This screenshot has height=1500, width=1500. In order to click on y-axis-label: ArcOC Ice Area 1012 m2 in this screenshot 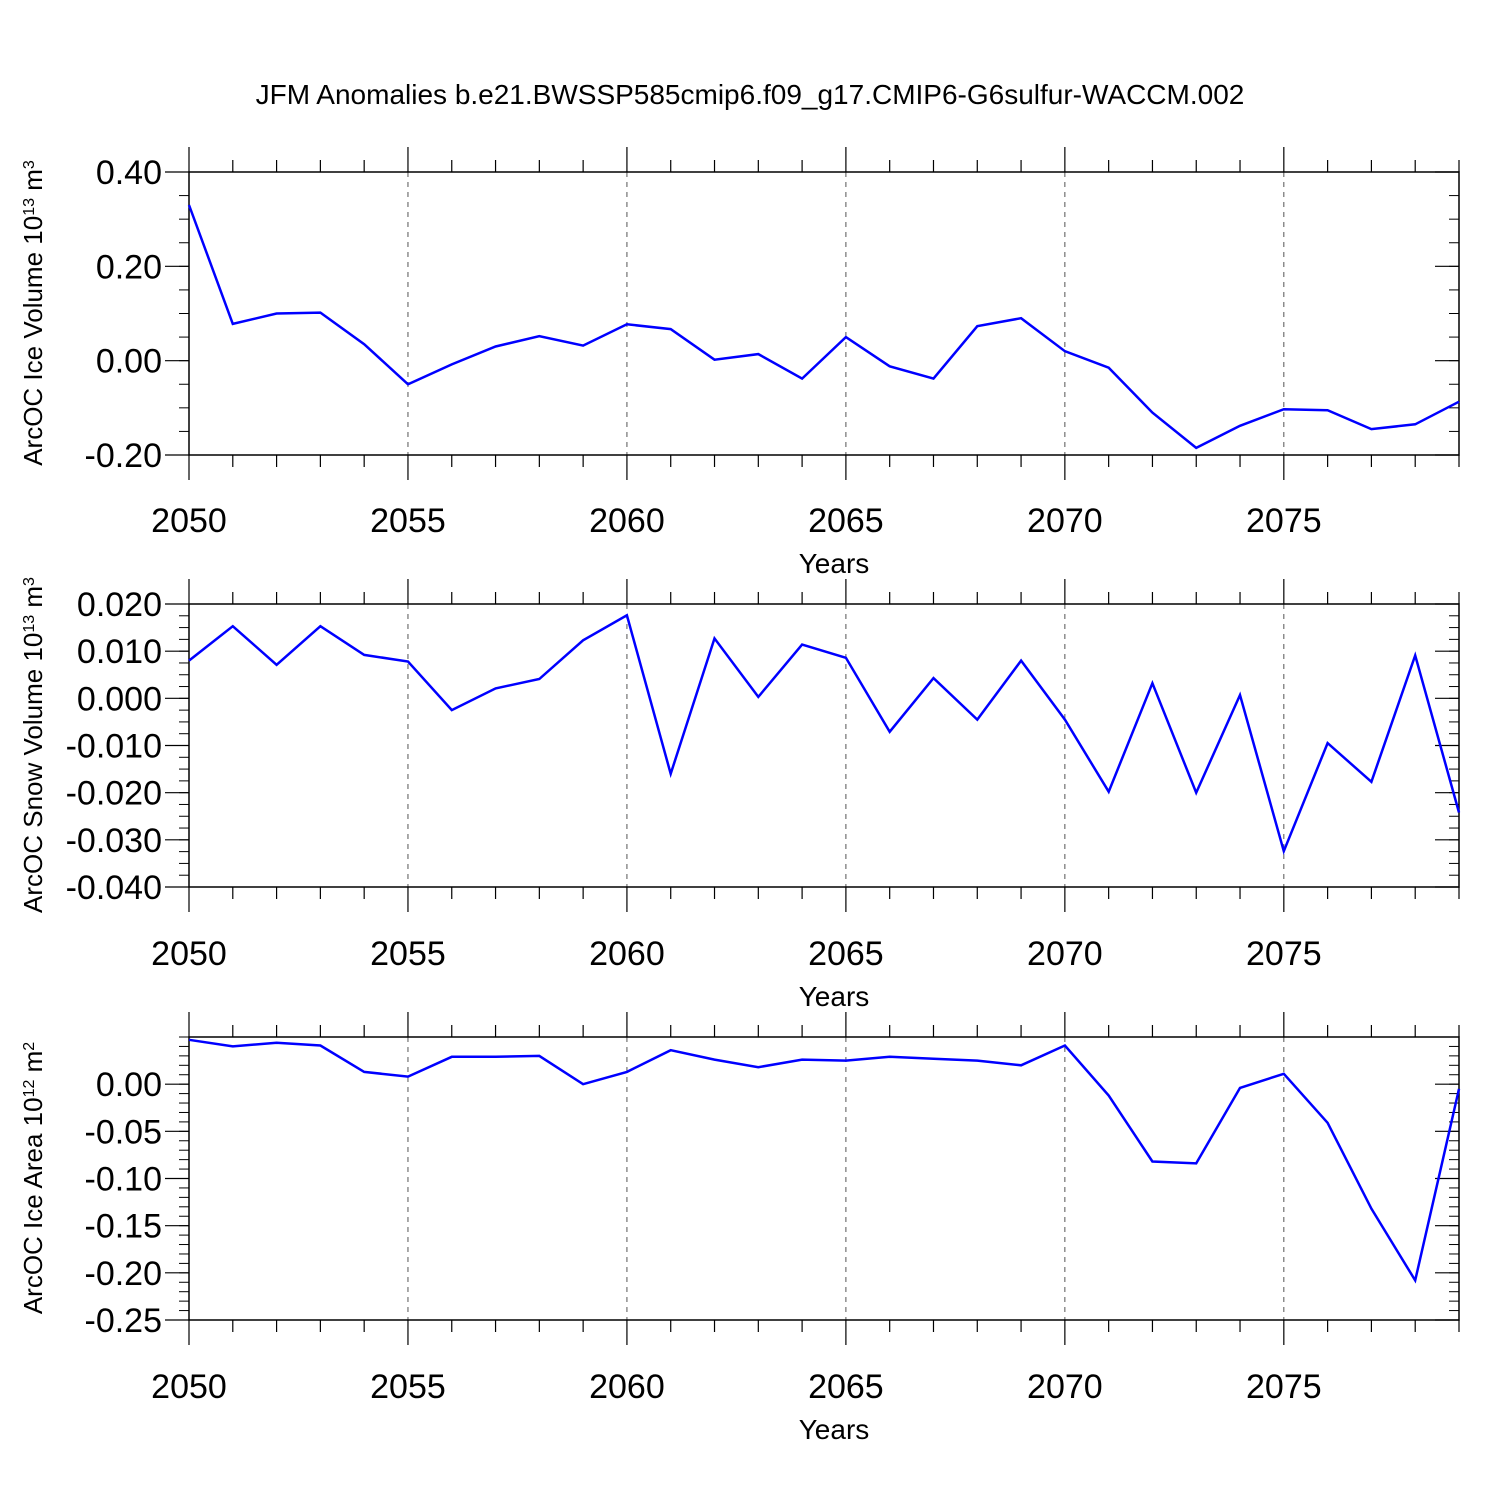, I will do `click(33, 1178)`.